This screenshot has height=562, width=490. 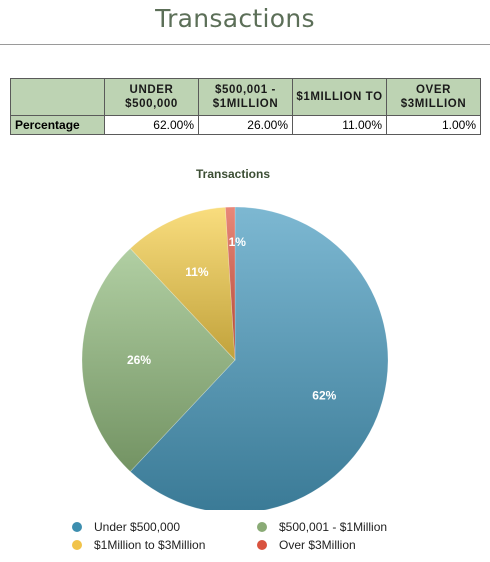 I want to click on table-header-cell: $500,001 - $1MILLION, so click(x=245, y=97).